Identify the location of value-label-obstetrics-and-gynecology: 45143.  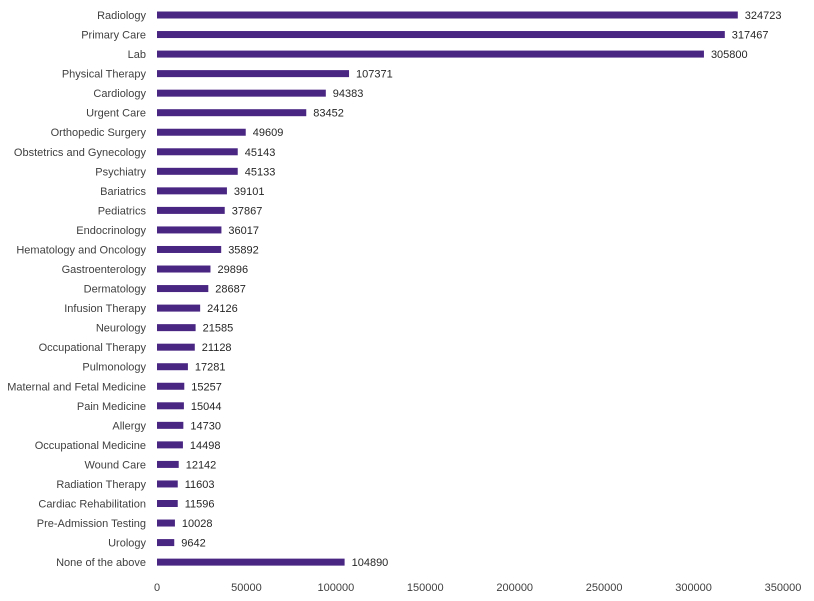
(260, 153).